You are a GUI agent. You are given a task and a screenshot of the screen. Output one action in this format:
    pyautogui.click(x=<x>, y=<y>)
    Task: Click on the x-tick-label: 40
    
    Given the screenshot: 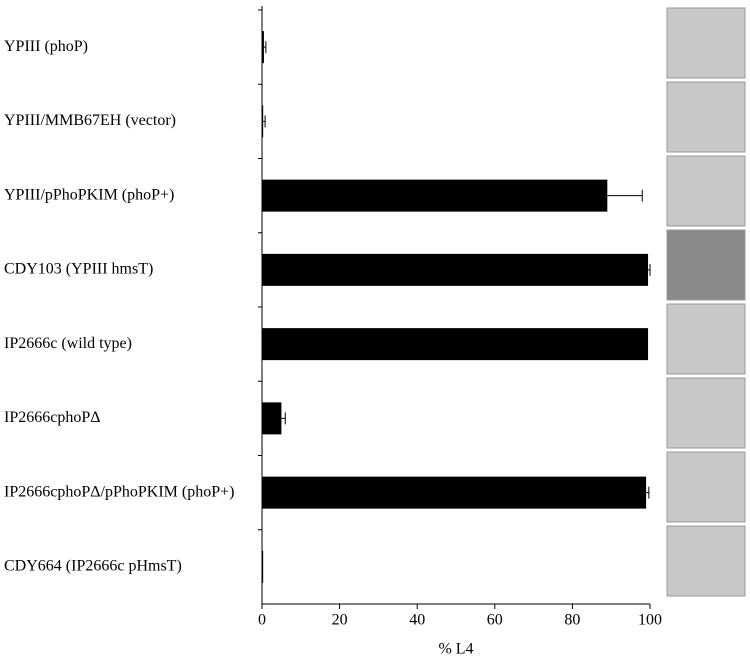 What is the action you would take?
    pyautogui.click(x=417, y=620)
    